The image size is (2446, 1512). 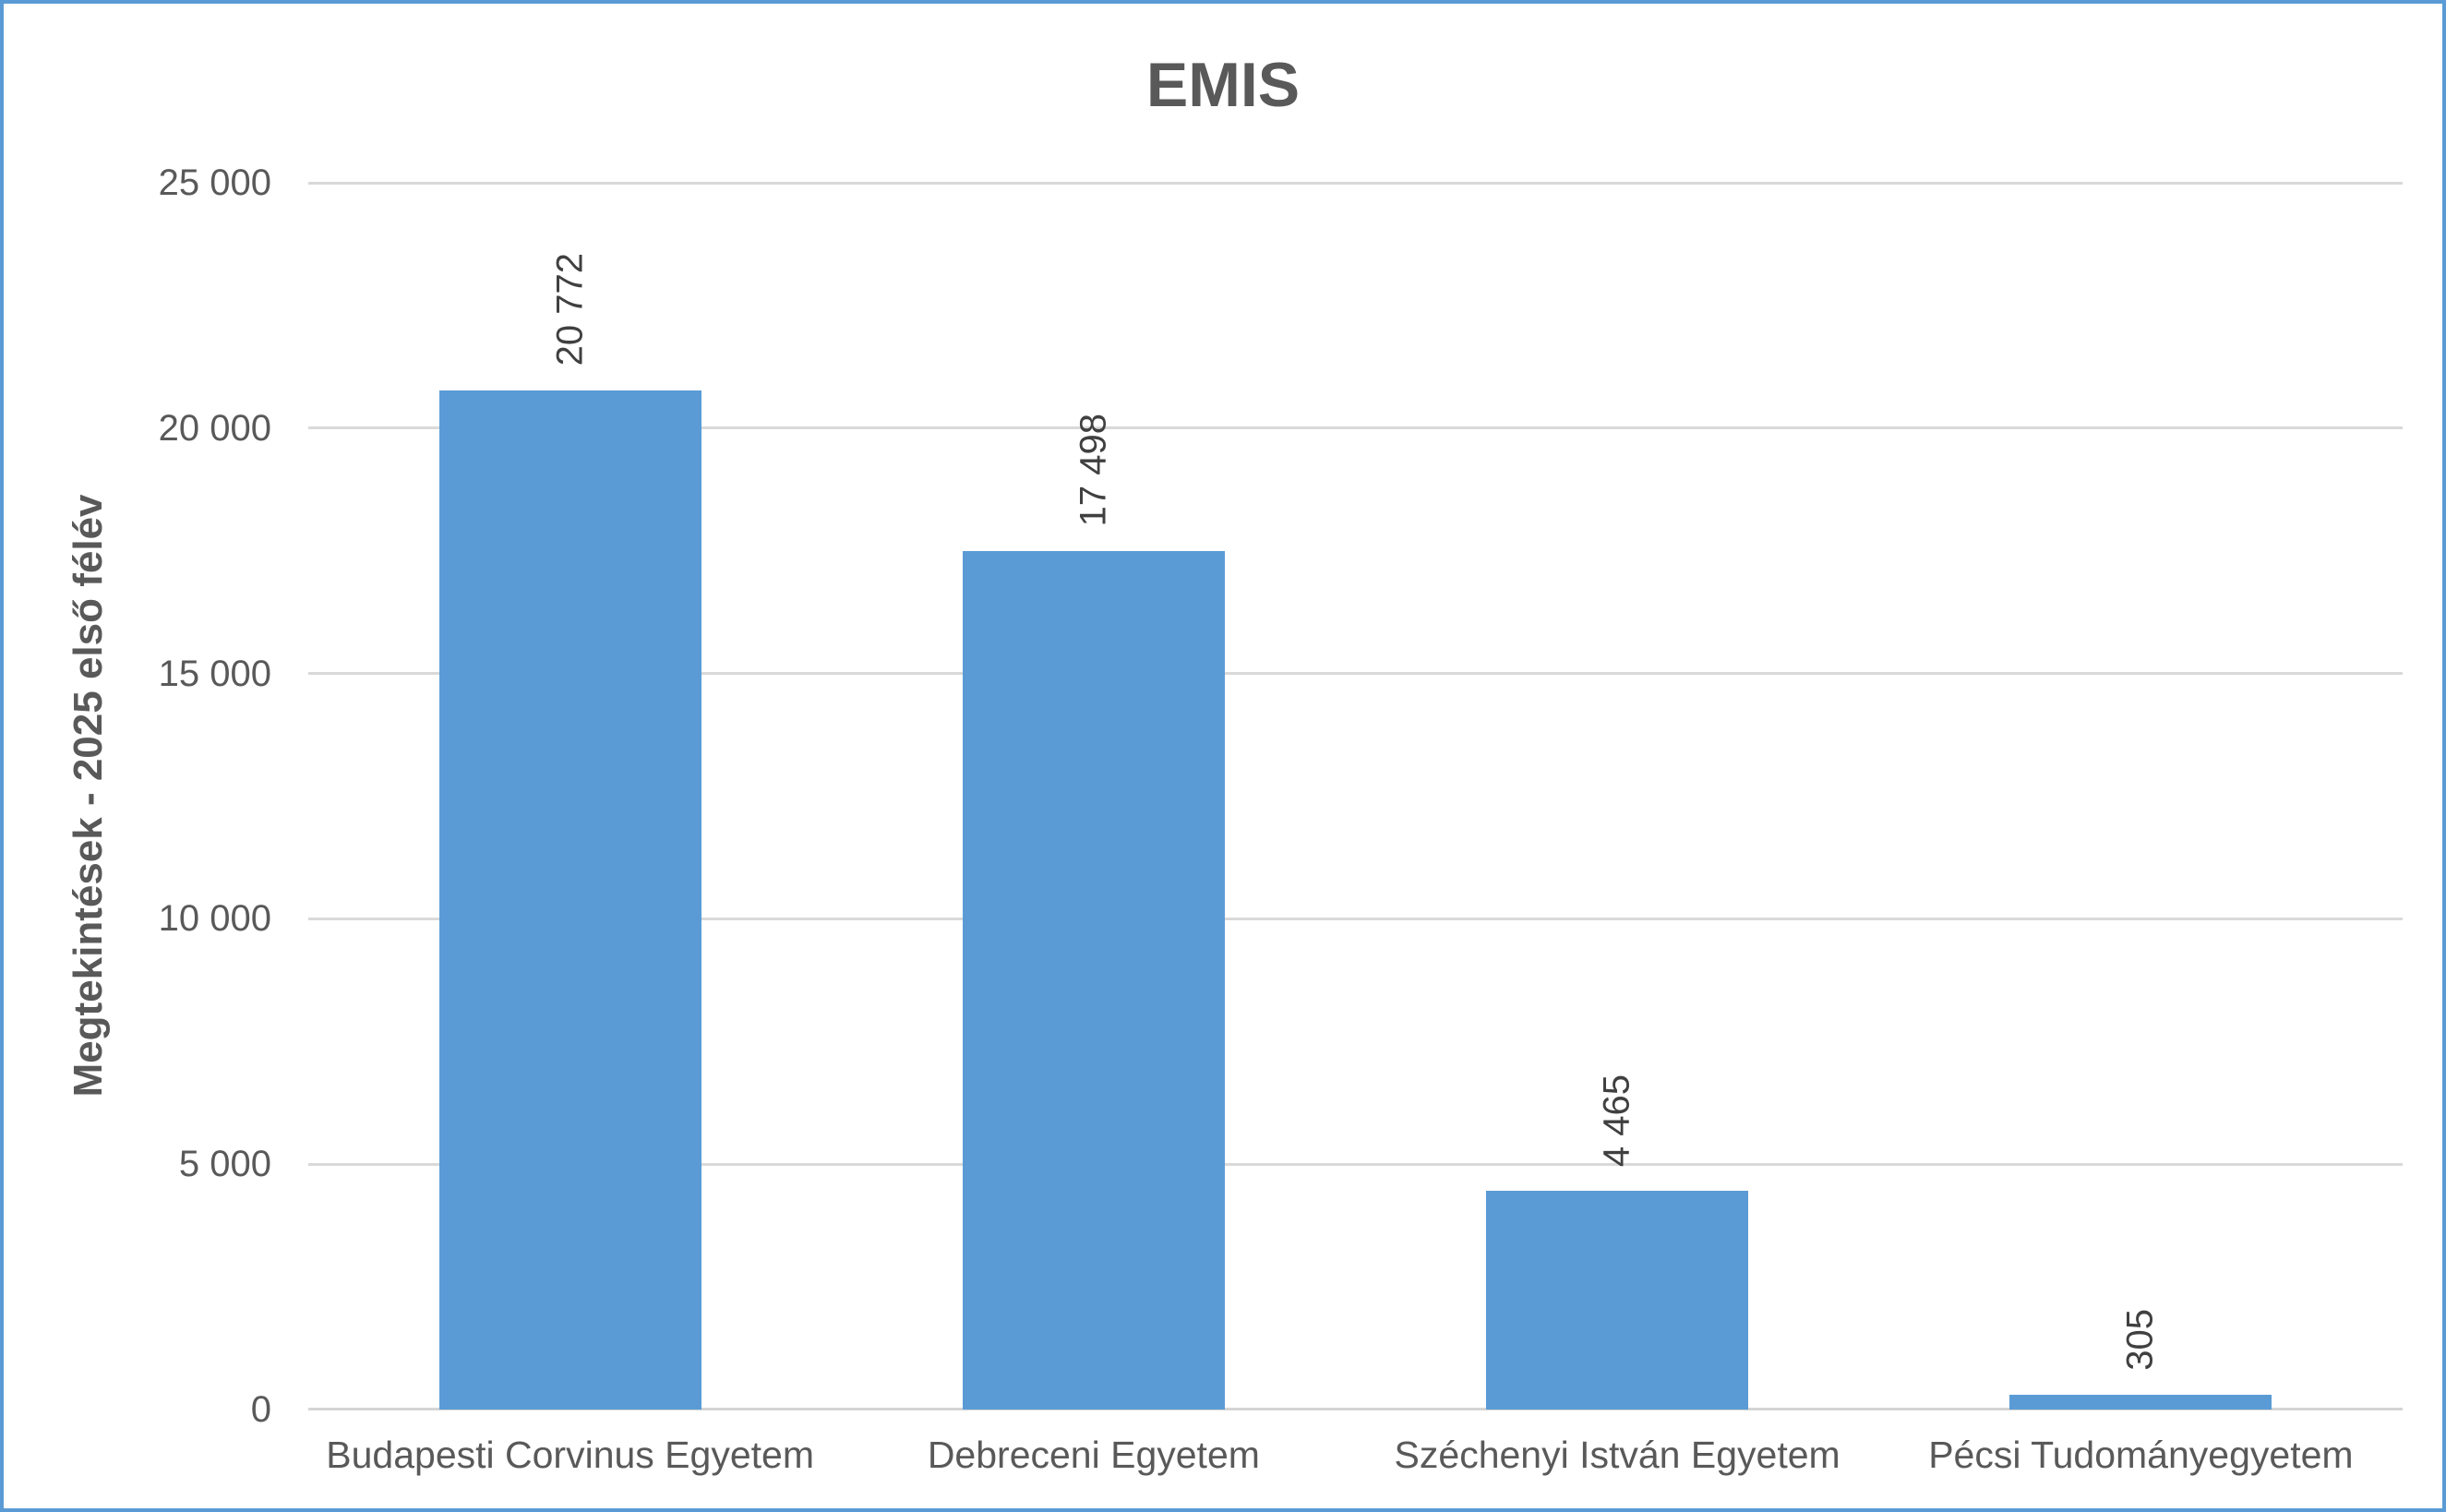 I want to click on bar-value-label: 305, so click(x=2140, y=1340).